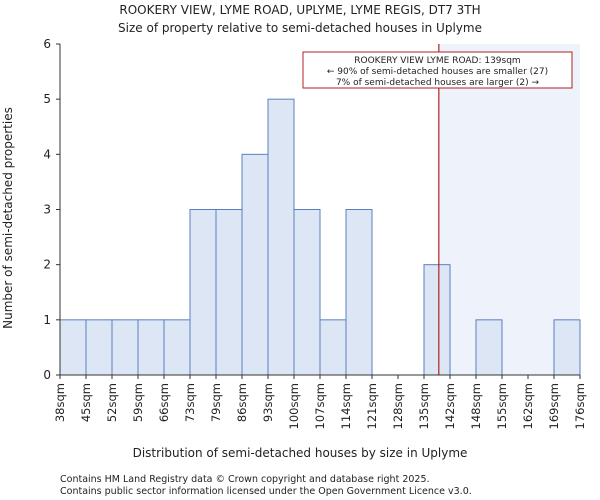 This screenshot has width=600, height=500. Describe the element at coordinates (450, 406) in the screenshot. I see `x-tick-label-142sqm: 142sqm` at that location.